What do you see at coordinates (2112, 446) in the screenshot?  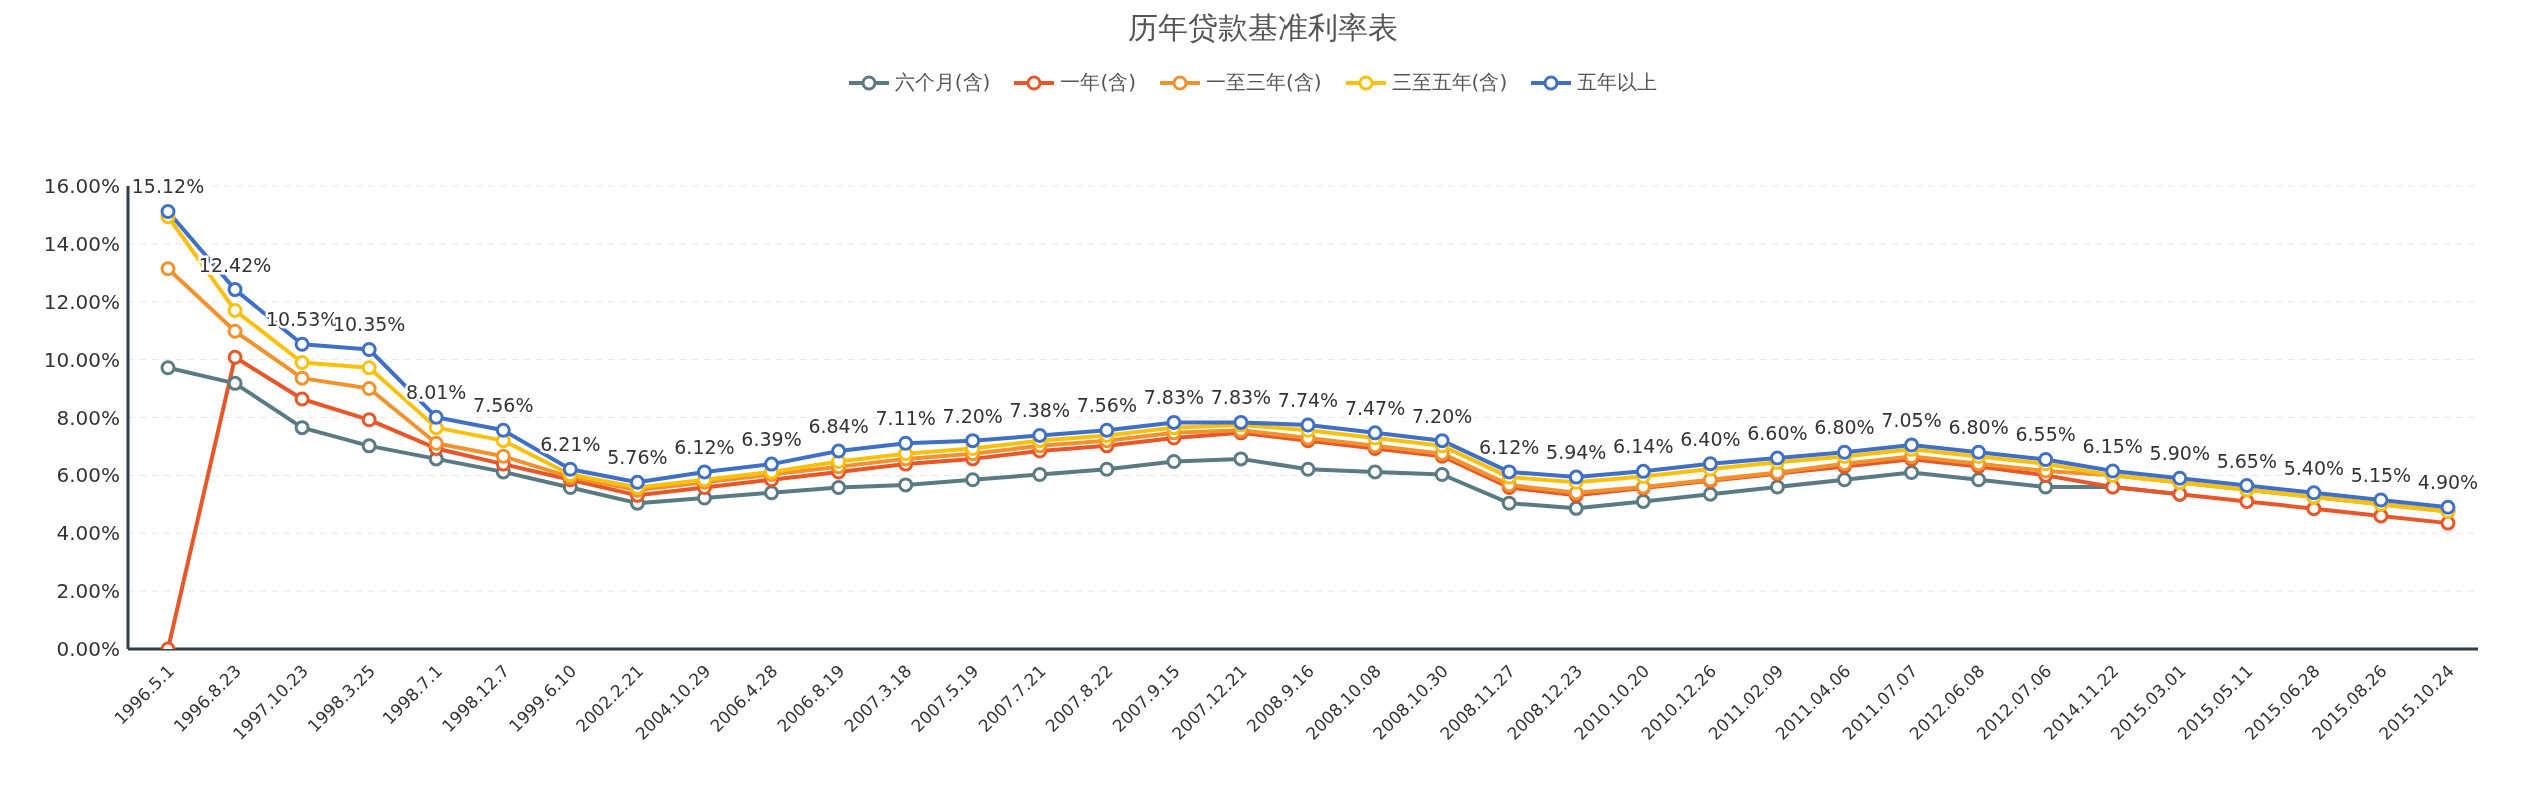 I see `data-label: 6.15%` at bounding box center [2112, 446].